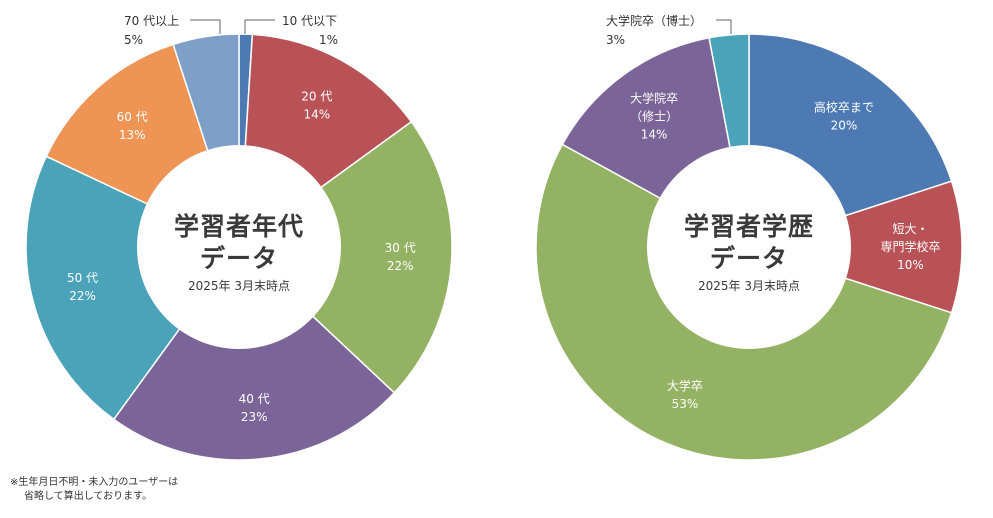 The height and width of the screenshot is (518, 993). I want to click on leader-line-70-代以上, so click(205, 26).